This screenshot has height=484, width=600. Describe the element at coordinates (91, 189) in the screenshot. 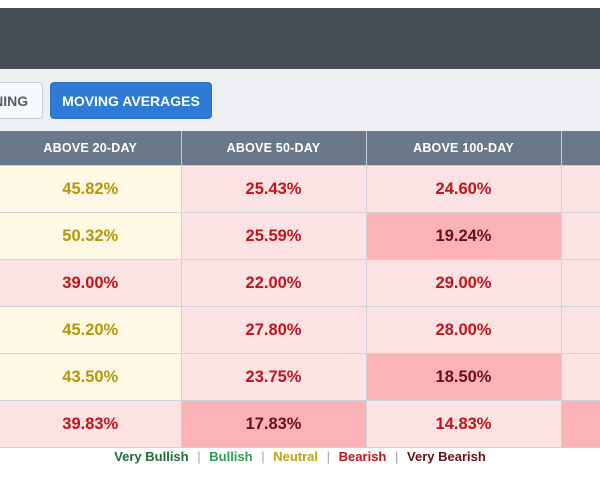

I see `table-cell-neutral: 45.82%` at that location.